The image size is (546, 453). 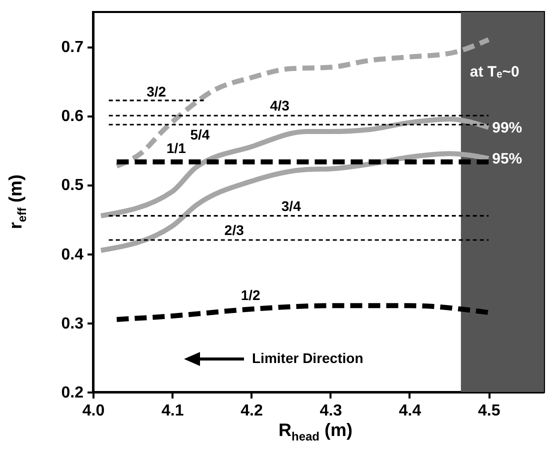 I want to click on series-label: 95%, so click(x=507, y=159).